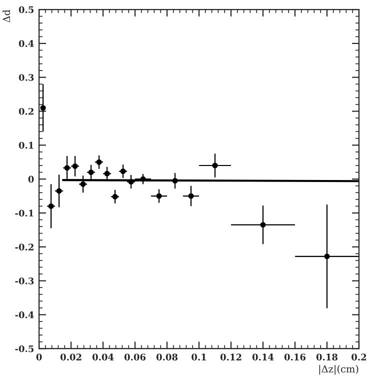 Image resolution: width=372 pixels, height=381 pixels. What do you see at coordinates (26, 43) in the screenshot?
I see `y-tick-label: 0.4` at bounding box center [26, 43].